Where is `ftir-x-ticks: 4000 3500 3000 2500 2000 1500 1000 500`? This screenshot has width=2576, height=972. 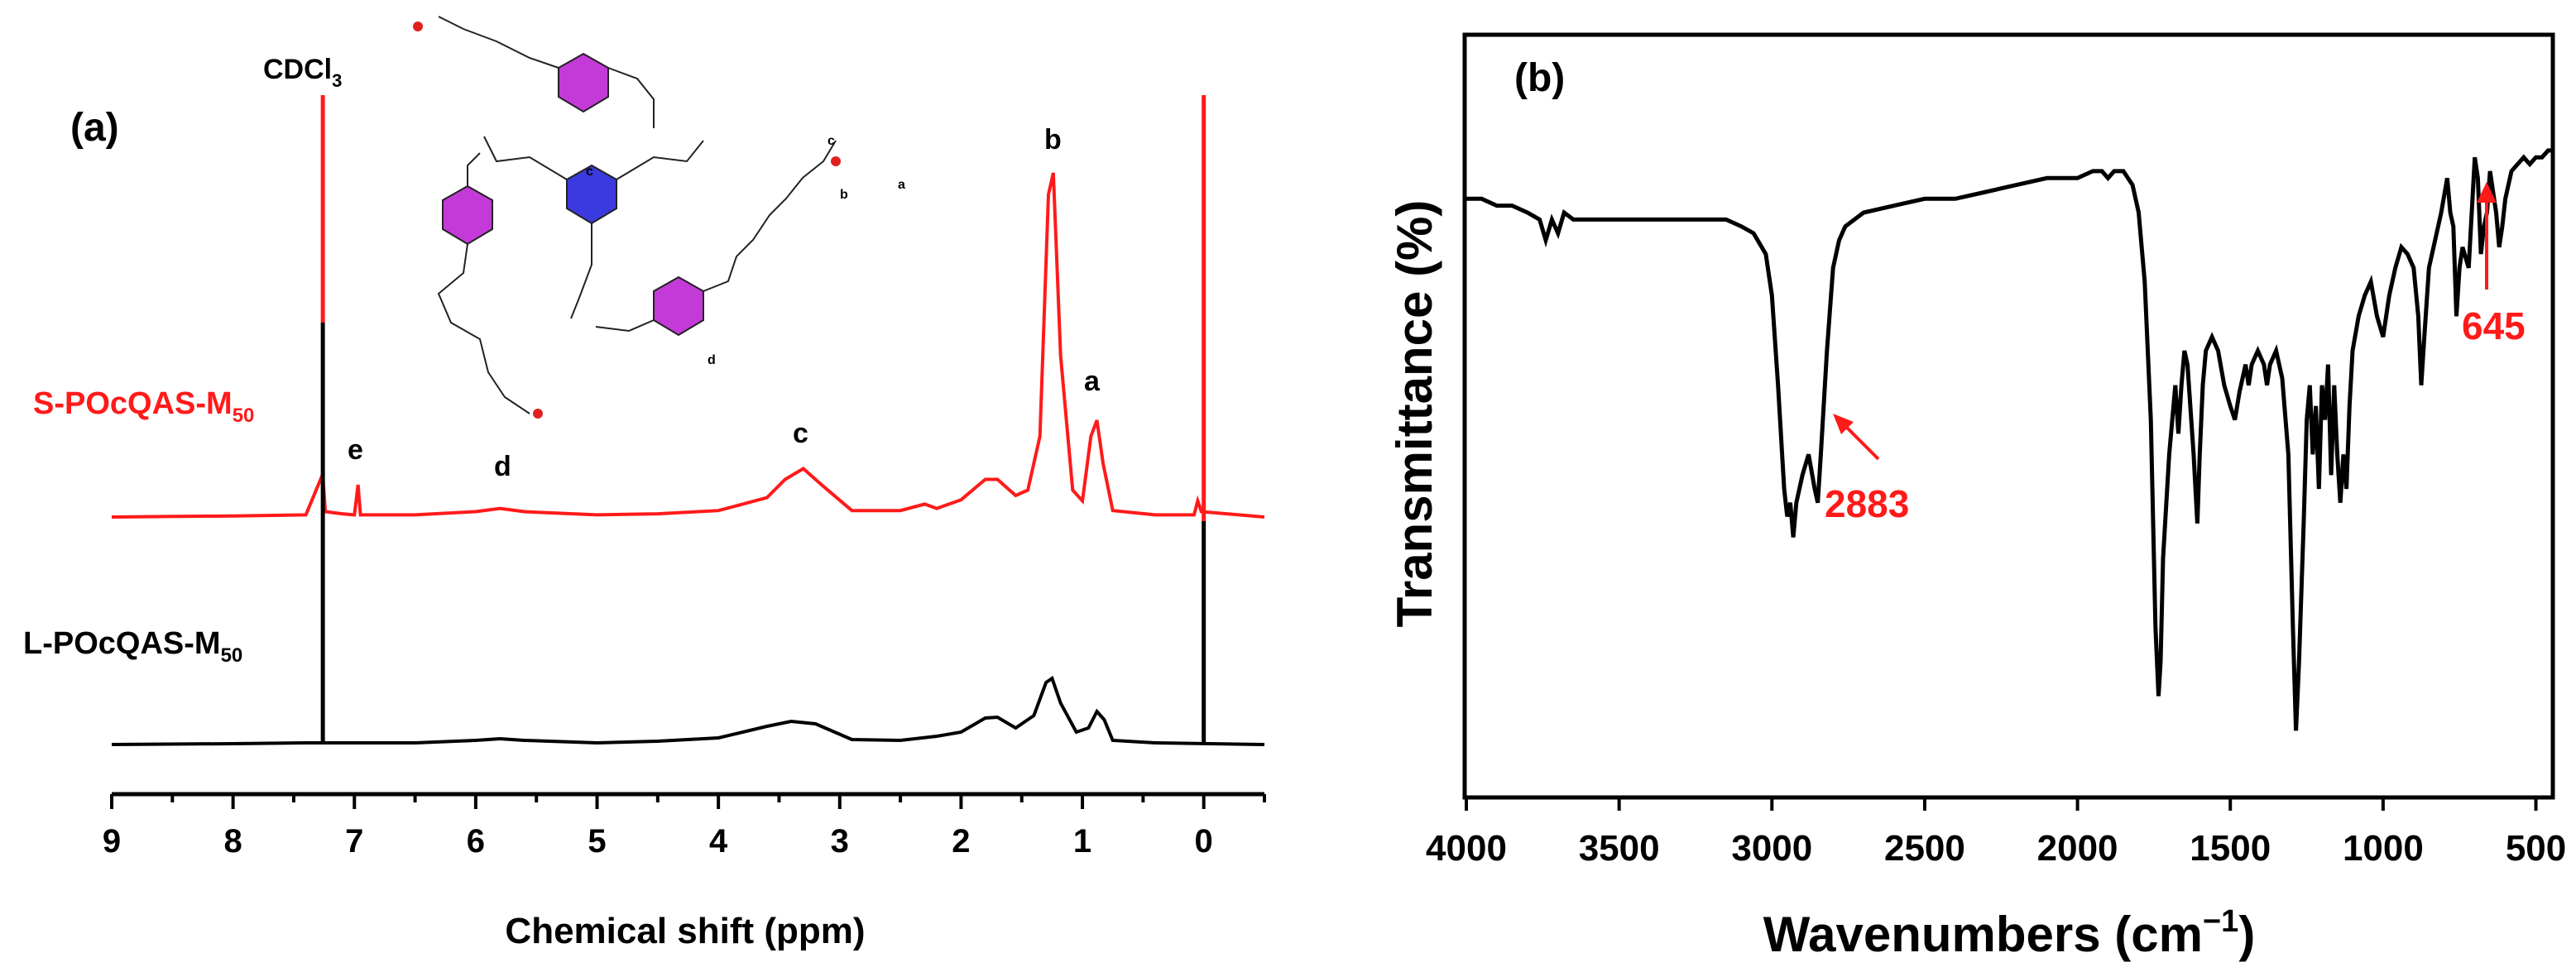 ftir-x-ticks: 4000 3500 3000 2500 2000 1500 1000 500 is located at coordinates (1996, 833).